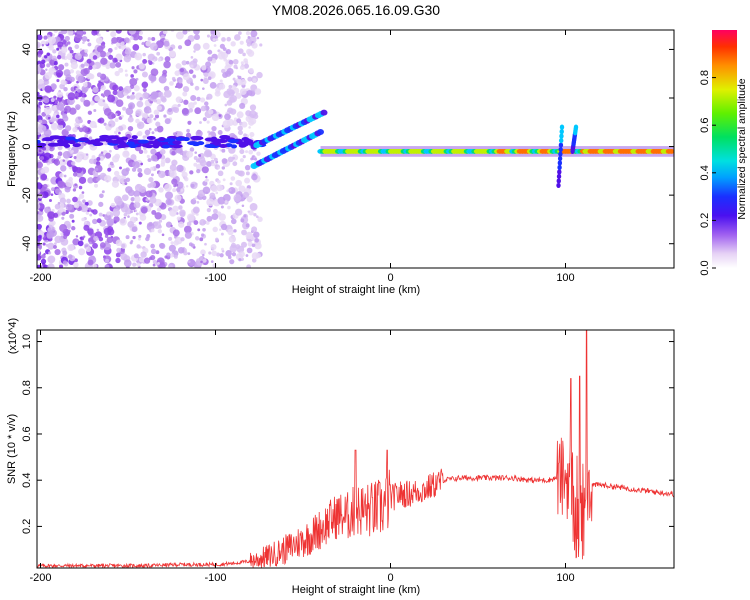 The image size is (750, 600). Describe the element at coordinates (27, 147) in the screenshot. I see `spectrogram-y-tick-label: 0` at that location.